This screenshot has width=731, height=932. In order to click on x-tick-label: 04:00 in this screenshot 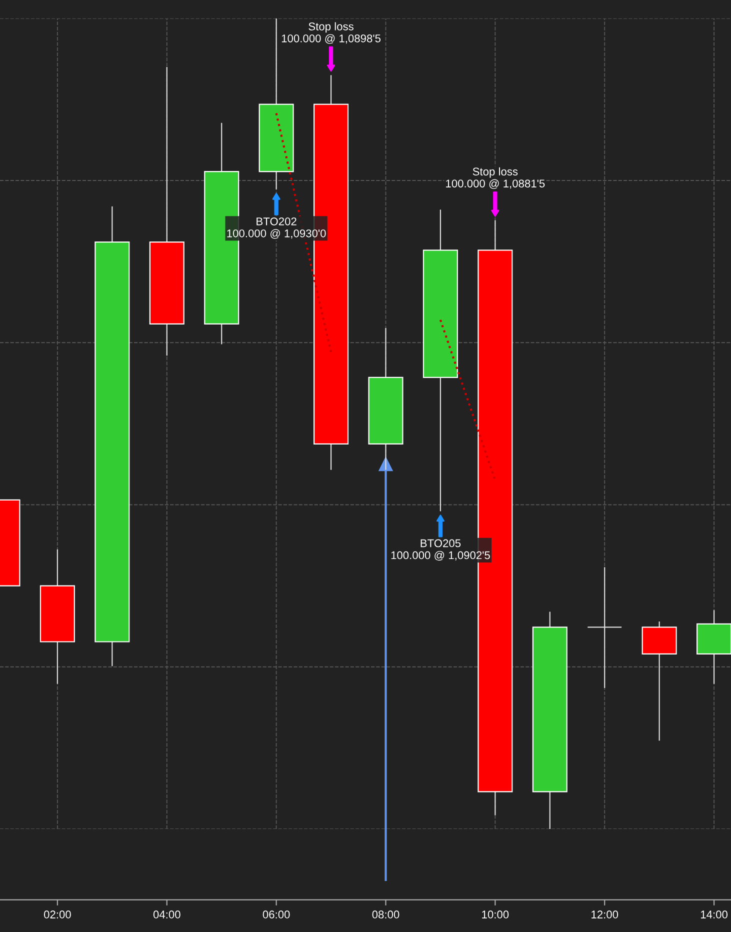, I will do `click(166, 914)`.